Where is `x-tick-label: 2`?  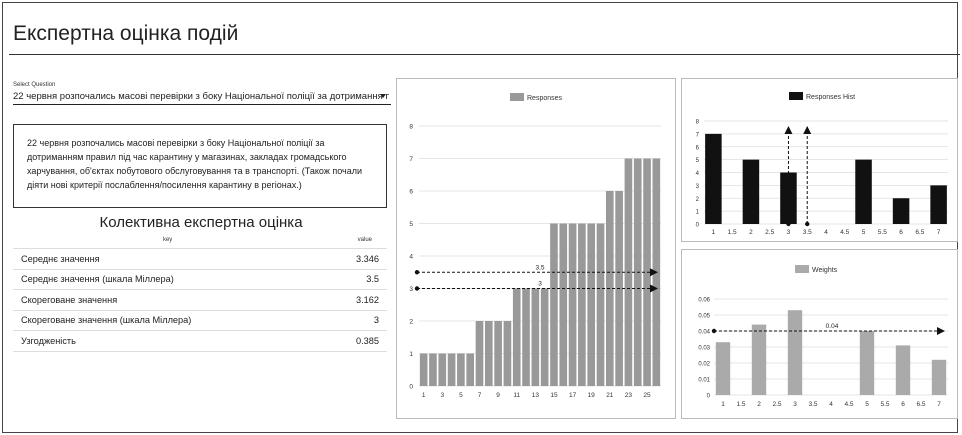
x-tick-label: 2 is located at coordinates (759, 404).